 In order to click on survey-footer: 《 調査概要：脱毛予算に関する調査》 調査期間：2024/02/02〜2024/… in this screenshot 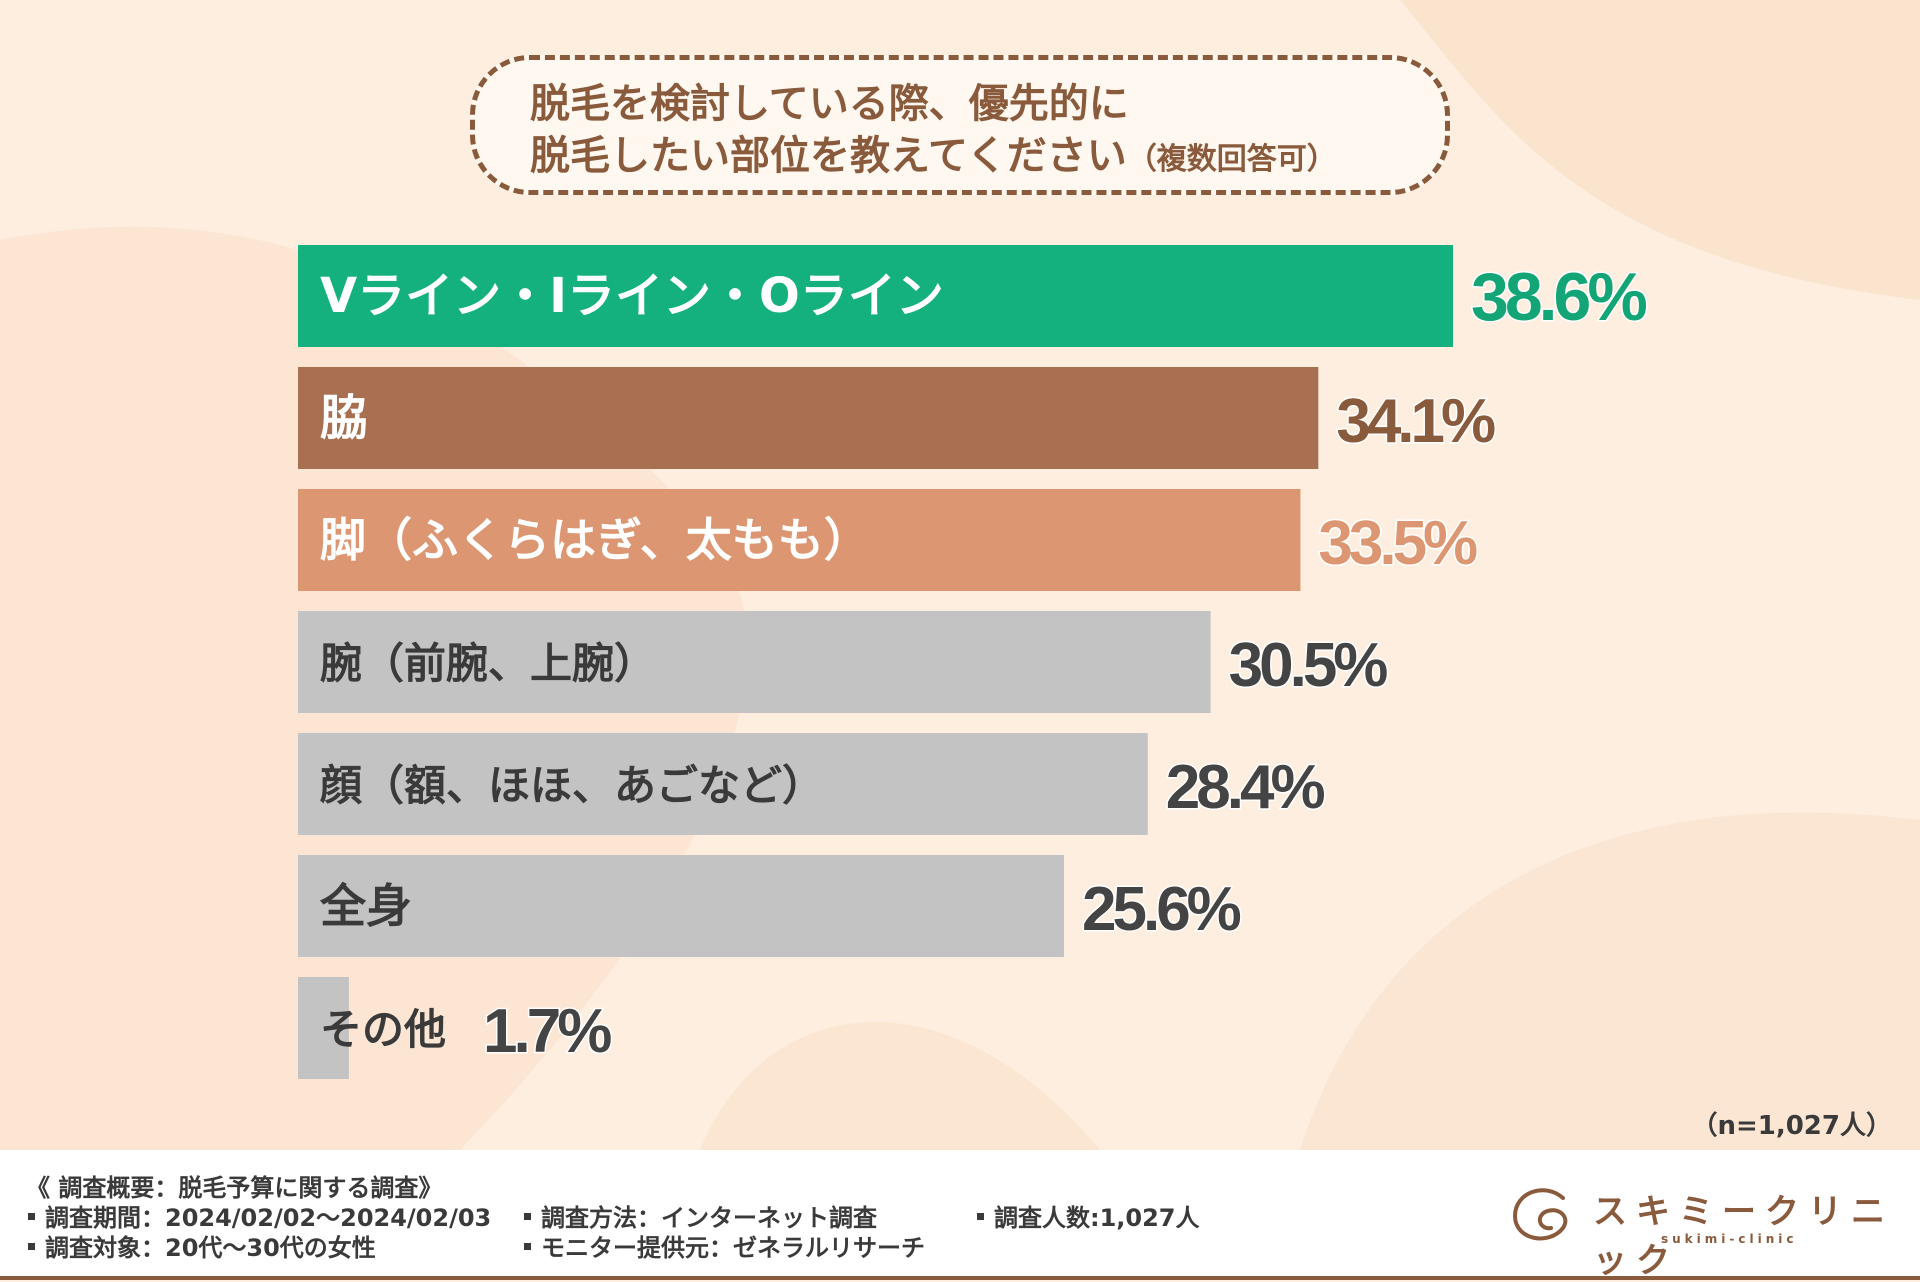, I will do `click(960, 1215)`.